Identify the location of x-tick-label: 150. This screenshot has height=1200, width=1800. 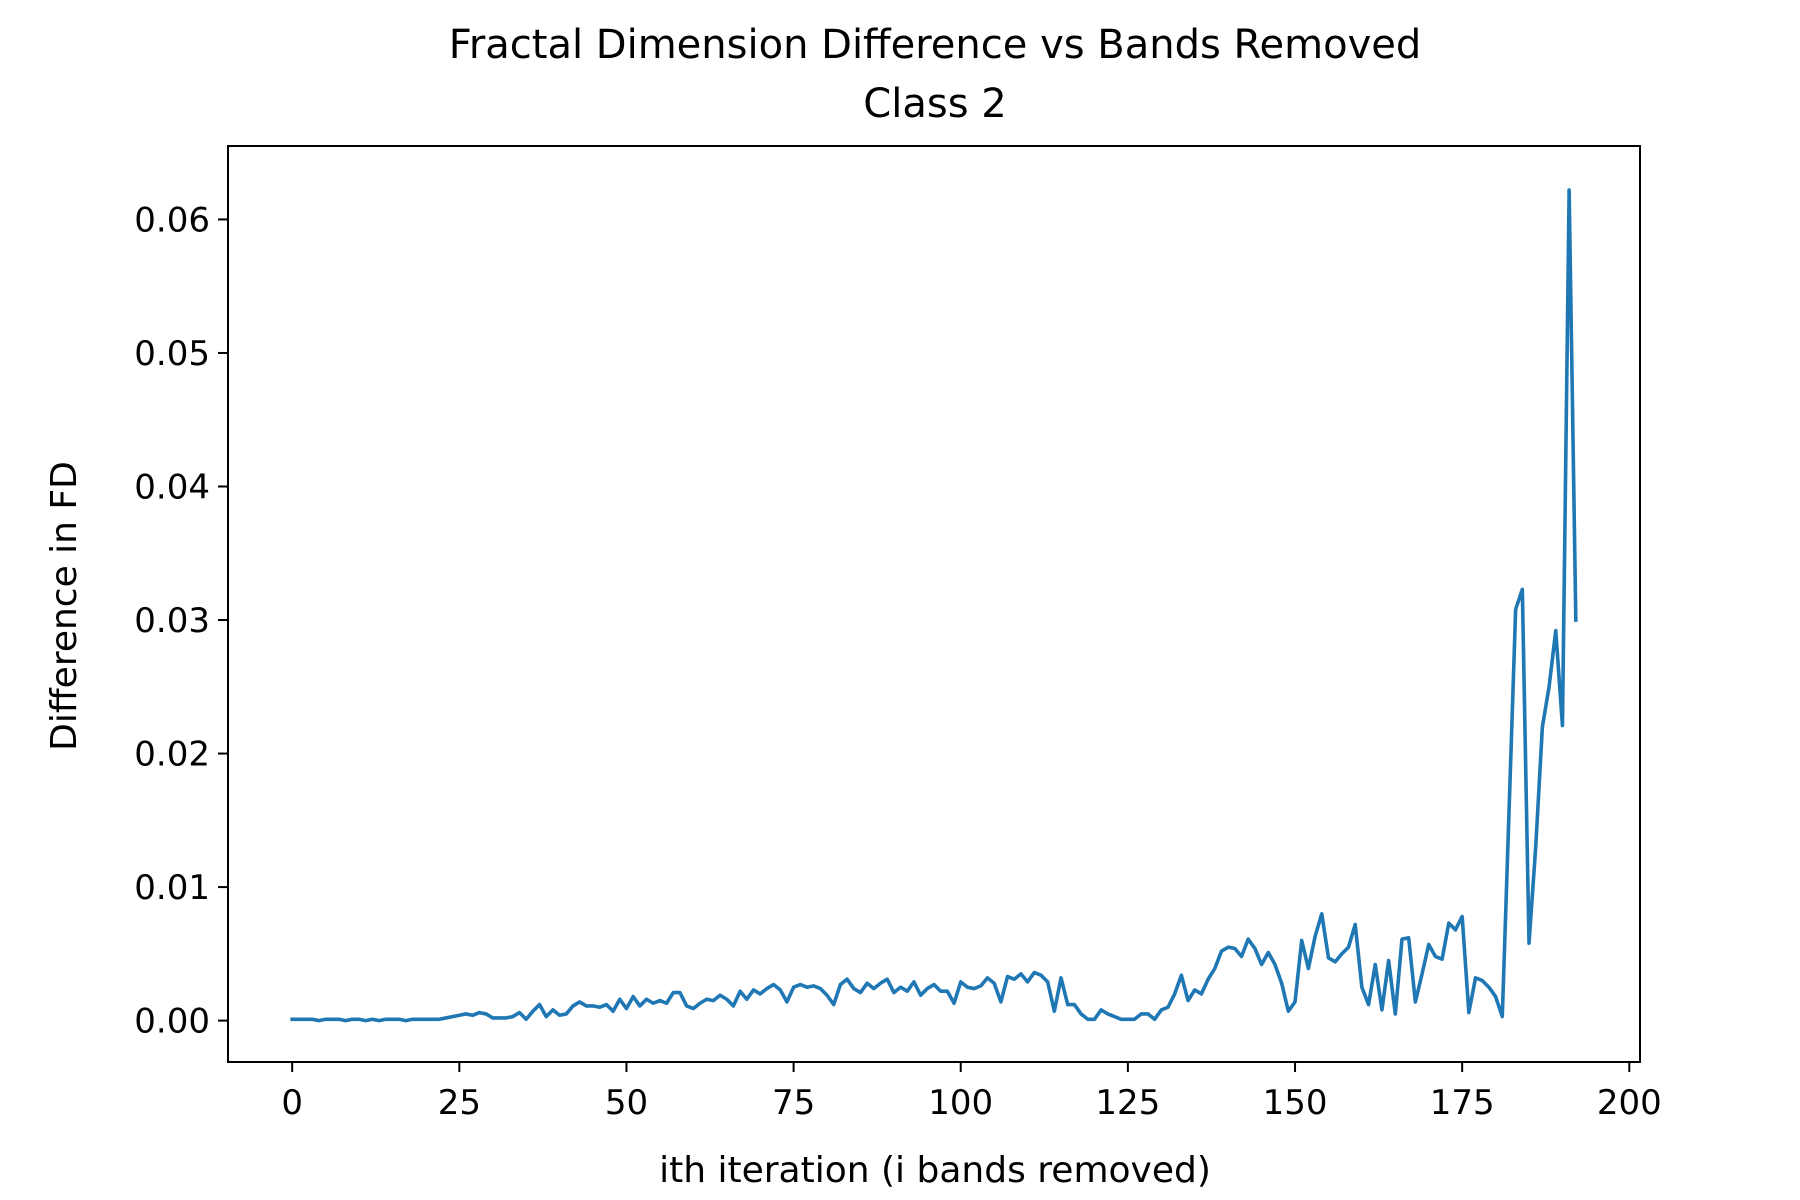
(1295, 1103).